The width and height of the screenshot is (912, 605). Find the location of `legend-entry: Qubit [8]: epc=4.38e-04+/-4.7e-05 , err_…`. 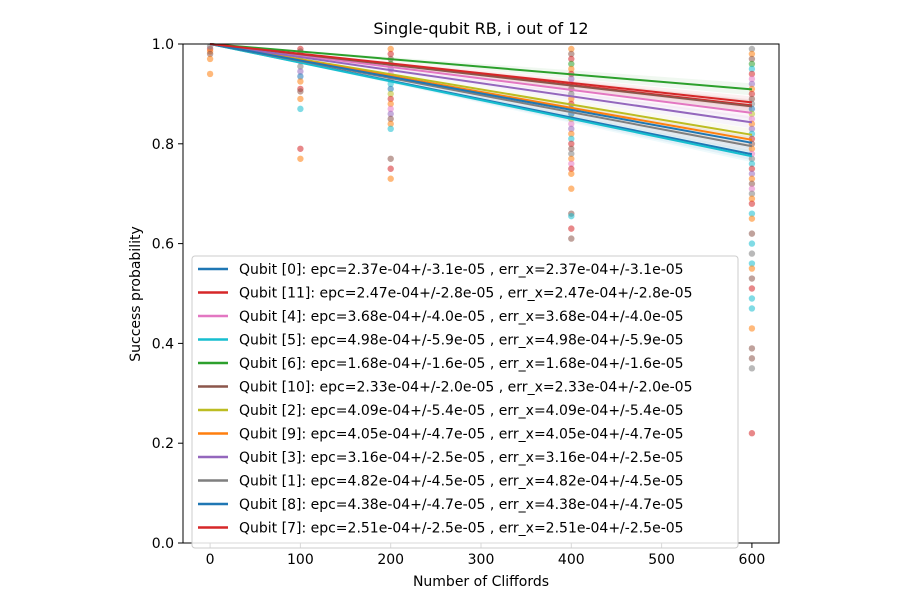

legend-entry: Qubit [8]: epc=4.38e-04+/-4.7e-05 , err_… is located at coordinates (461, 505).